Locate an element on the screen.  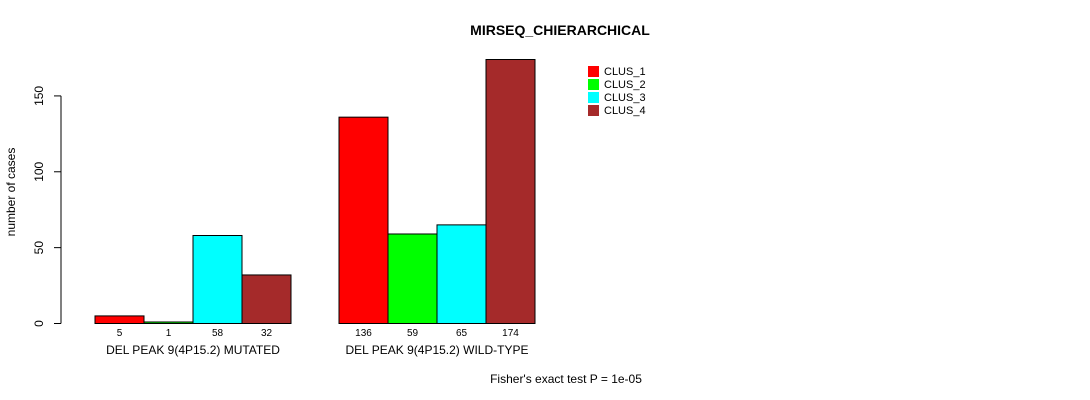
y-tick-label: 50 is located at coordinates (39, 248).